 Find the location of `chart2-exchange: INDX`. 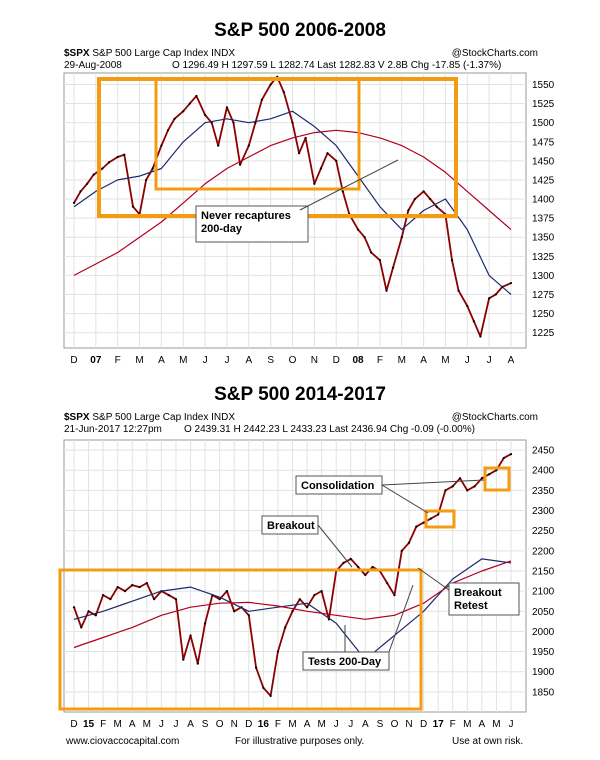

chart2-exchange: INDX is located at coordinates (223, 417).